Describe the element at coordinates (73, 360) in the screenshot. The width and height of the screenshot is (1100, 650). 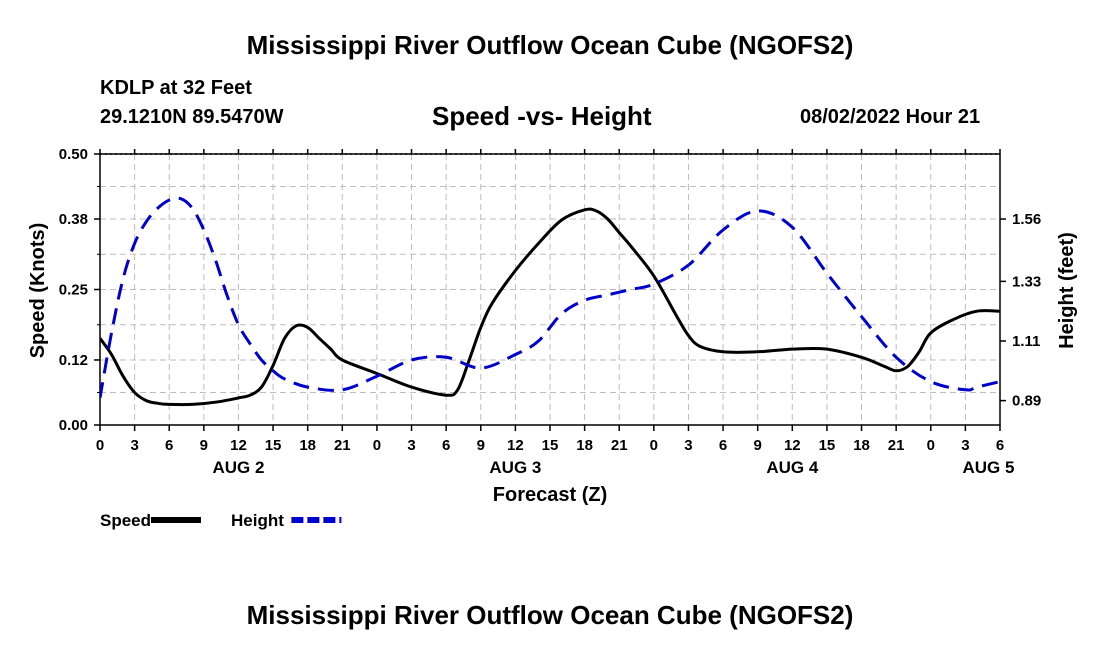
I see `y-tick-label: 0.12` at that location.